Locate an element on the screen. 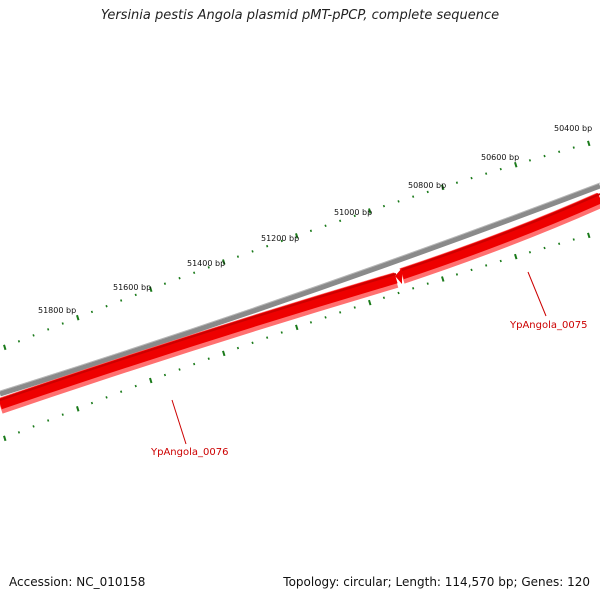 The image size is (600, 600). gene-label-0075: YpAngola_0075 is located at coordinates (548, 325).